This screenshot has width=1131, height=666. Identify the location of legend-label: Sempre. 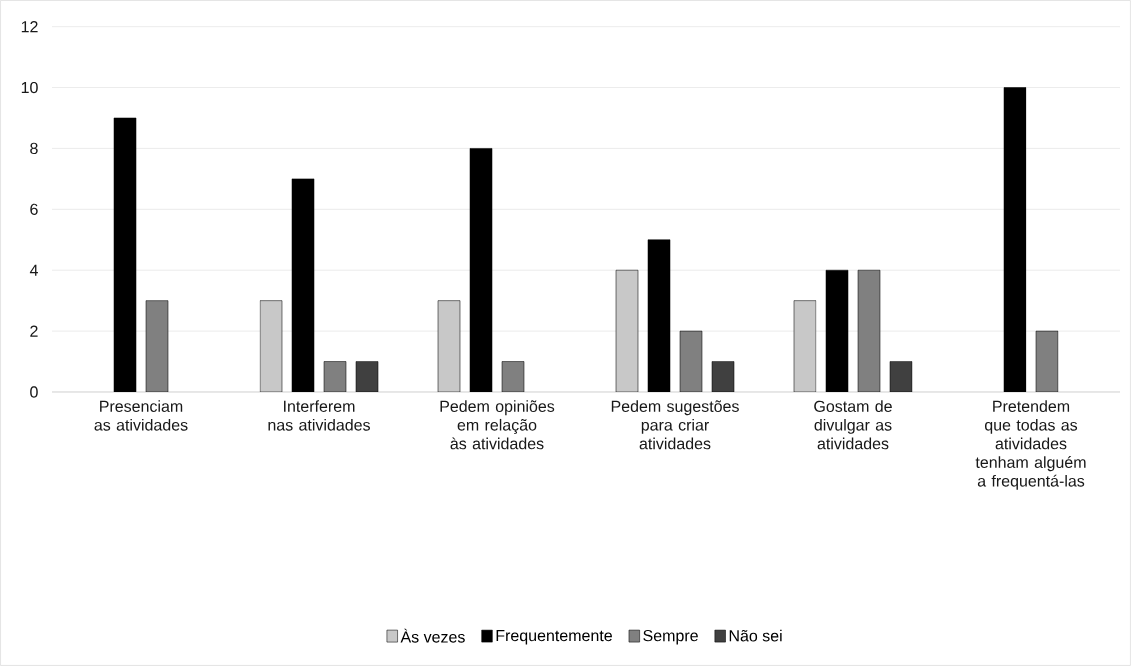
(670, 637).